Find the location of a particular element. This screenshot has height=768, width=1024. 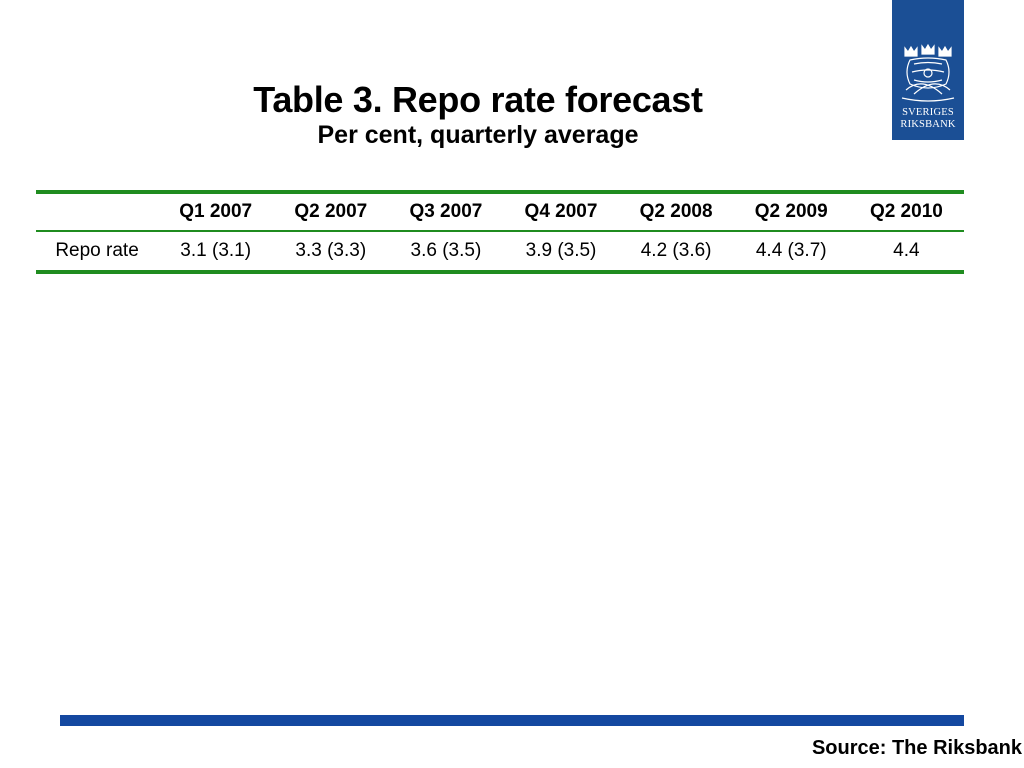

column-header: Q2 2008 is located at coordinates (676, 211).